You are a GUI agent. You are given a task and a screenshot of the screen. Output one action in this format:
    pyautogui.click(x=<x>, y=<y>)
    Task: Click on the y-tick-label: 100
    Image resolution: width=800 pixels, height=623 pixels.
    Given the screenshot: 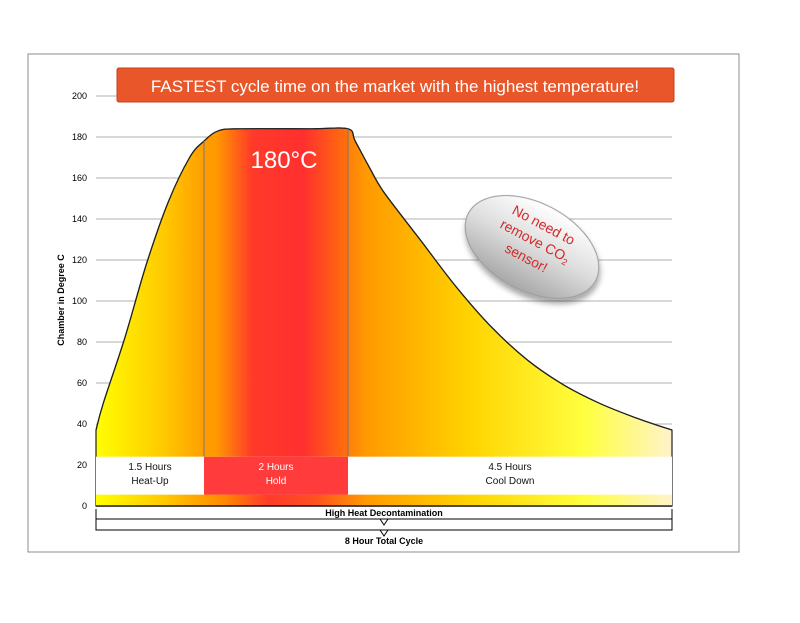 What is the action you would take?
    pyautogui.click(x=79, y=301)
    